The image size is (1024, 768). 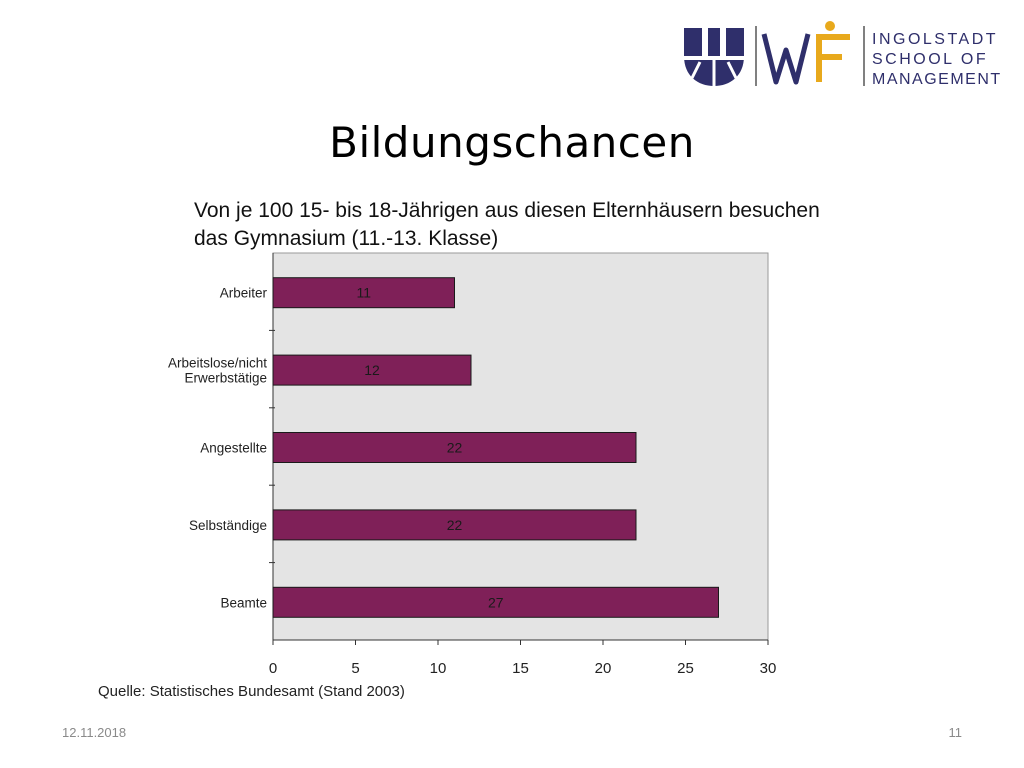 I want to click on x-tick-label: 25, so click(x=685, y=668).